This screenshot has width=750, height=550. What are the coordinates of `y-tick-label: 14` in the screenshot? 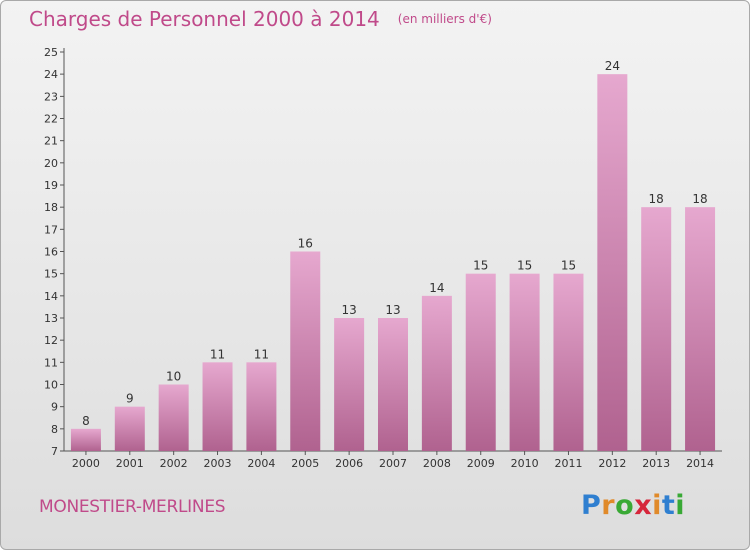 It's located at (51, 296).